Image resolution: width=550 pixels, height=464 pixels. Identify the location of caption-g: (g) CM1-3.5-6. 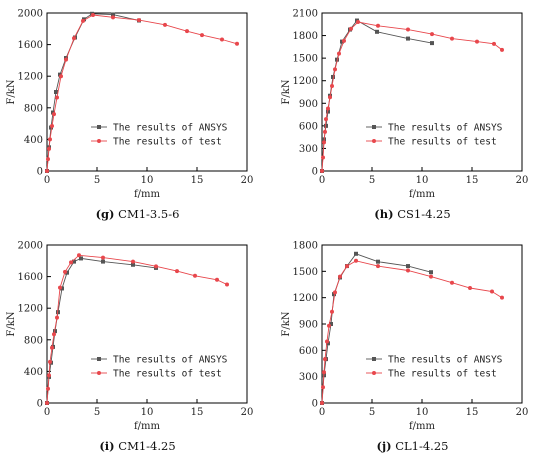
(137, 214).